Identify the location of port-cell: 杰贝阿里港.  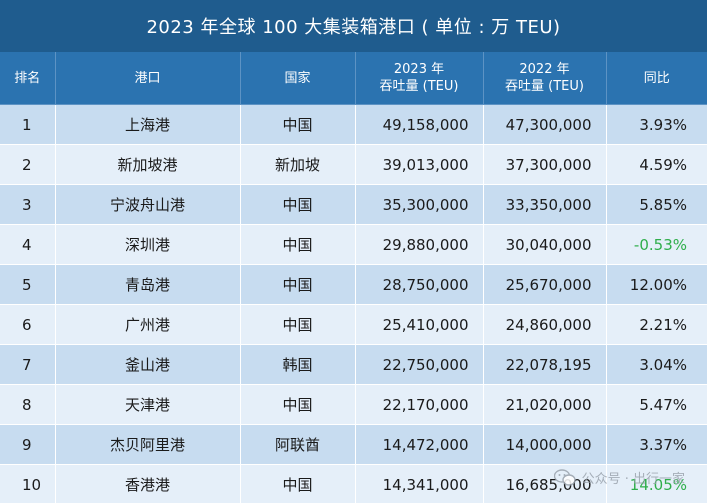
(148, 444).